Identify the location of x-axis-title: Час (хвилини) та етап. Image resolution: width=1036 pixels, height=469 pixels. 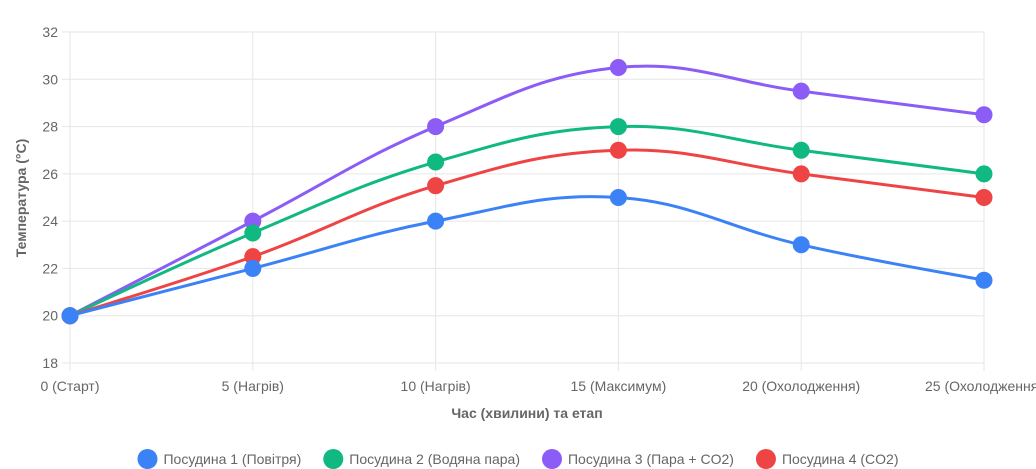
(526, 413).